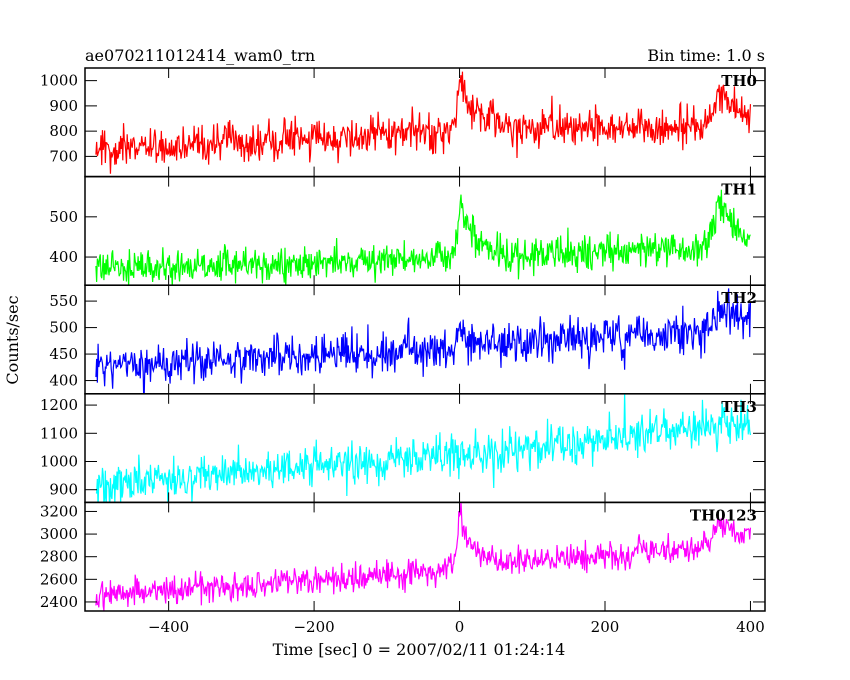  I want to click on bin-time-label: Bin time: 1.0 s, so click(706, 55).